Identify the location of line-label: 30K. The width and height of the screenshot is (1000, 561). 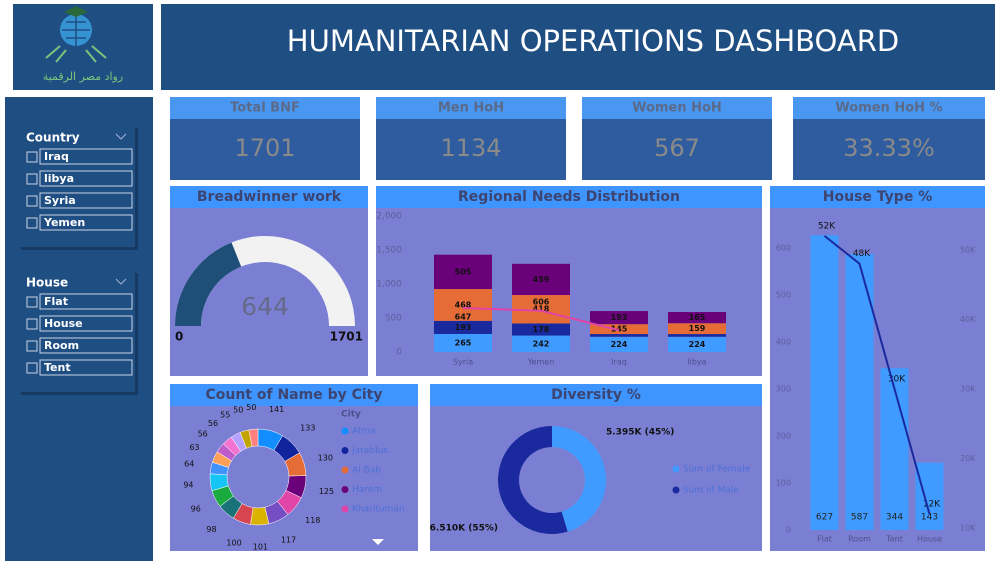
(897, 379).